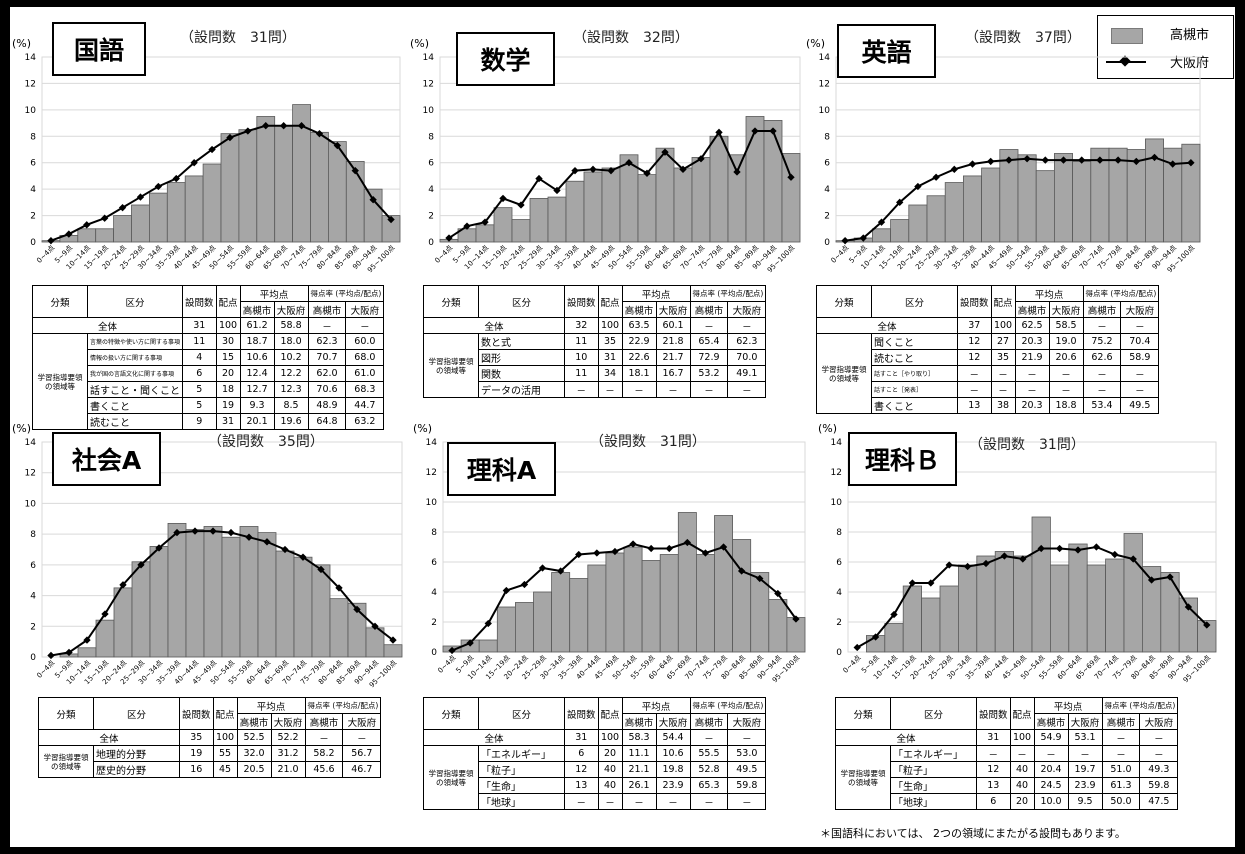  What do you see at coordinates (974, 325) in the screenshot?
I see `total-value: 37` at bounding box center [974, 325].